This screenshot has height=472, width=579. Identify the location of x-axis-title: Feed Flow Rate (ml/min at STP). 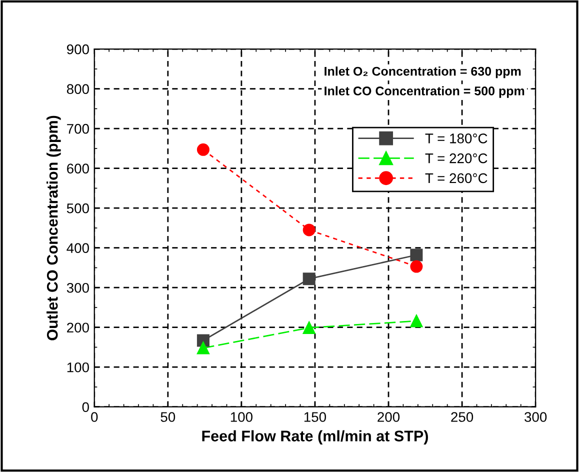
(315, 437).